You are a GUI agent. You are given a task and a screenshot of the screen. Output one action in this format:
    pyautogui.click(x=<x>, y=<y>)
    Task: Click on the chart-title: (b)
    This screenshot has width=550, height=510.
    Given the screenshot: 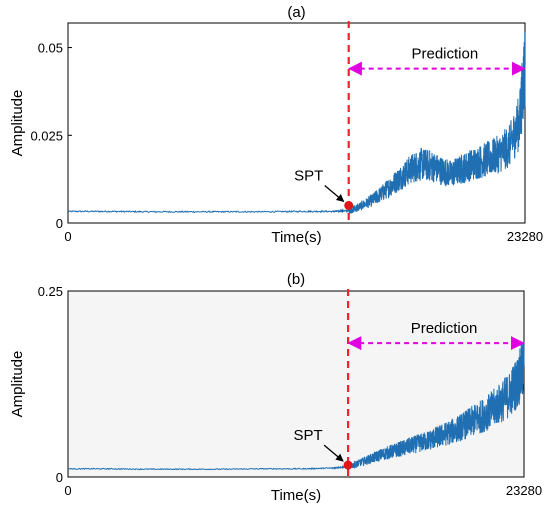 What is the action you would take?
    pyautogui.click(x=296, y=279)
    